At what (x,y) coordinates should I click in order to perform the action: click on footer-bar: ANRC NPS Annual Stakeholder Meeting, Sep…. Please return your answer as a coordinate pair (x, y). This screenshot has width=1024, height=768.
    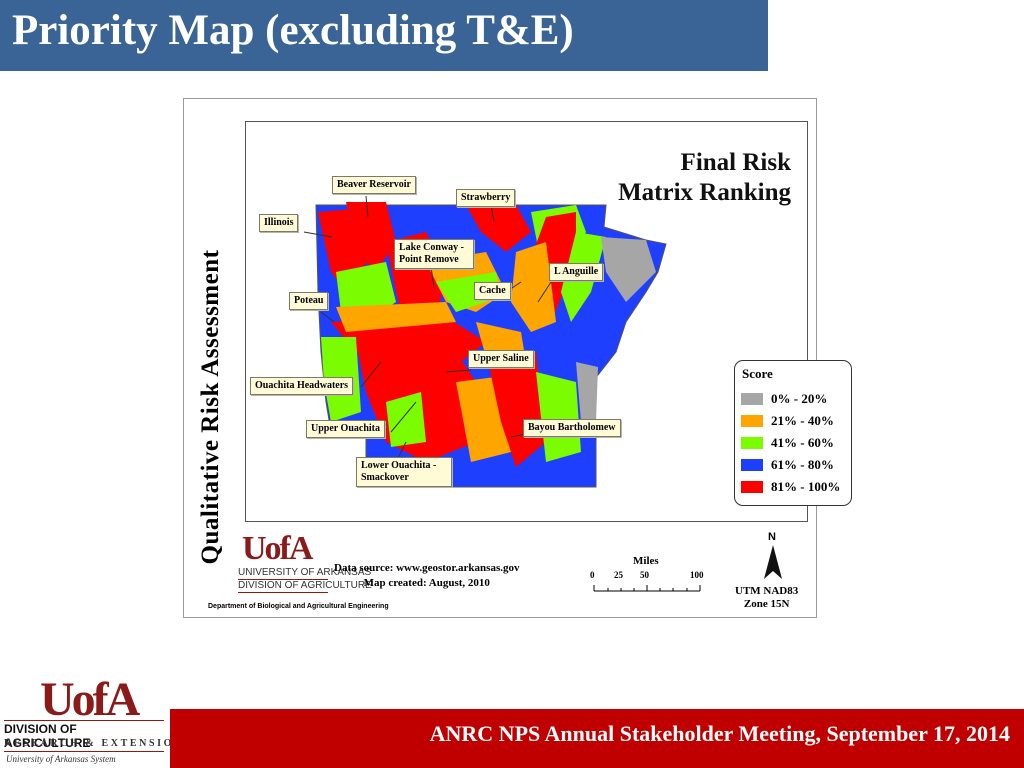
    Looking at the image, I should click on (597, 738).